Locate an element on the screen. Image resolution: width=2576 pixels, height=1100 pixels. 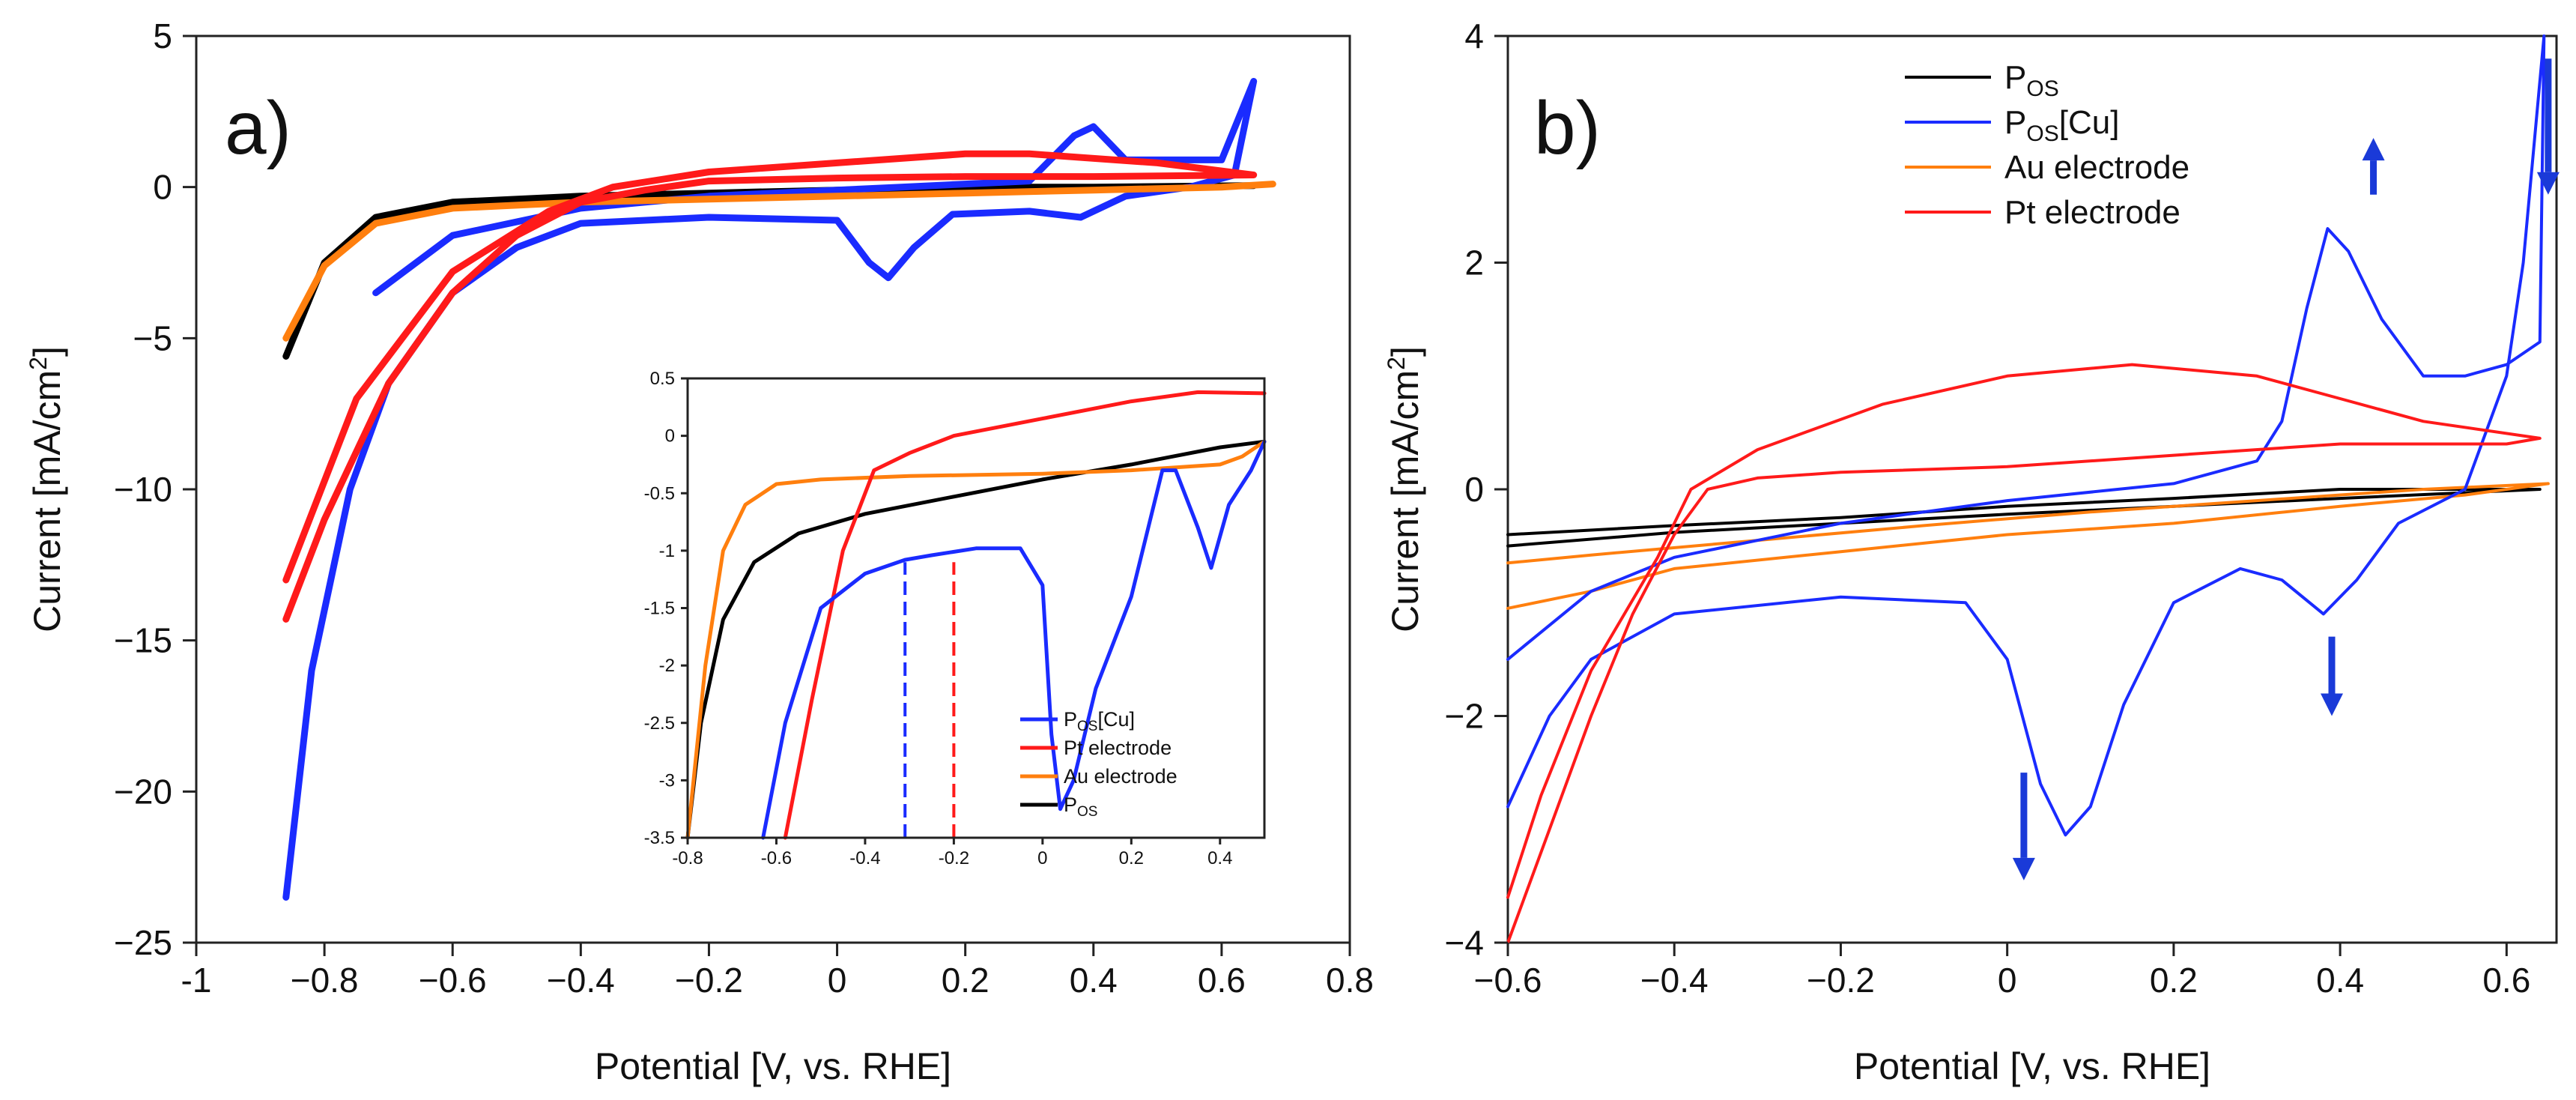
inset-x-tick-label: -0.6 is located at coordinates (777, 858).